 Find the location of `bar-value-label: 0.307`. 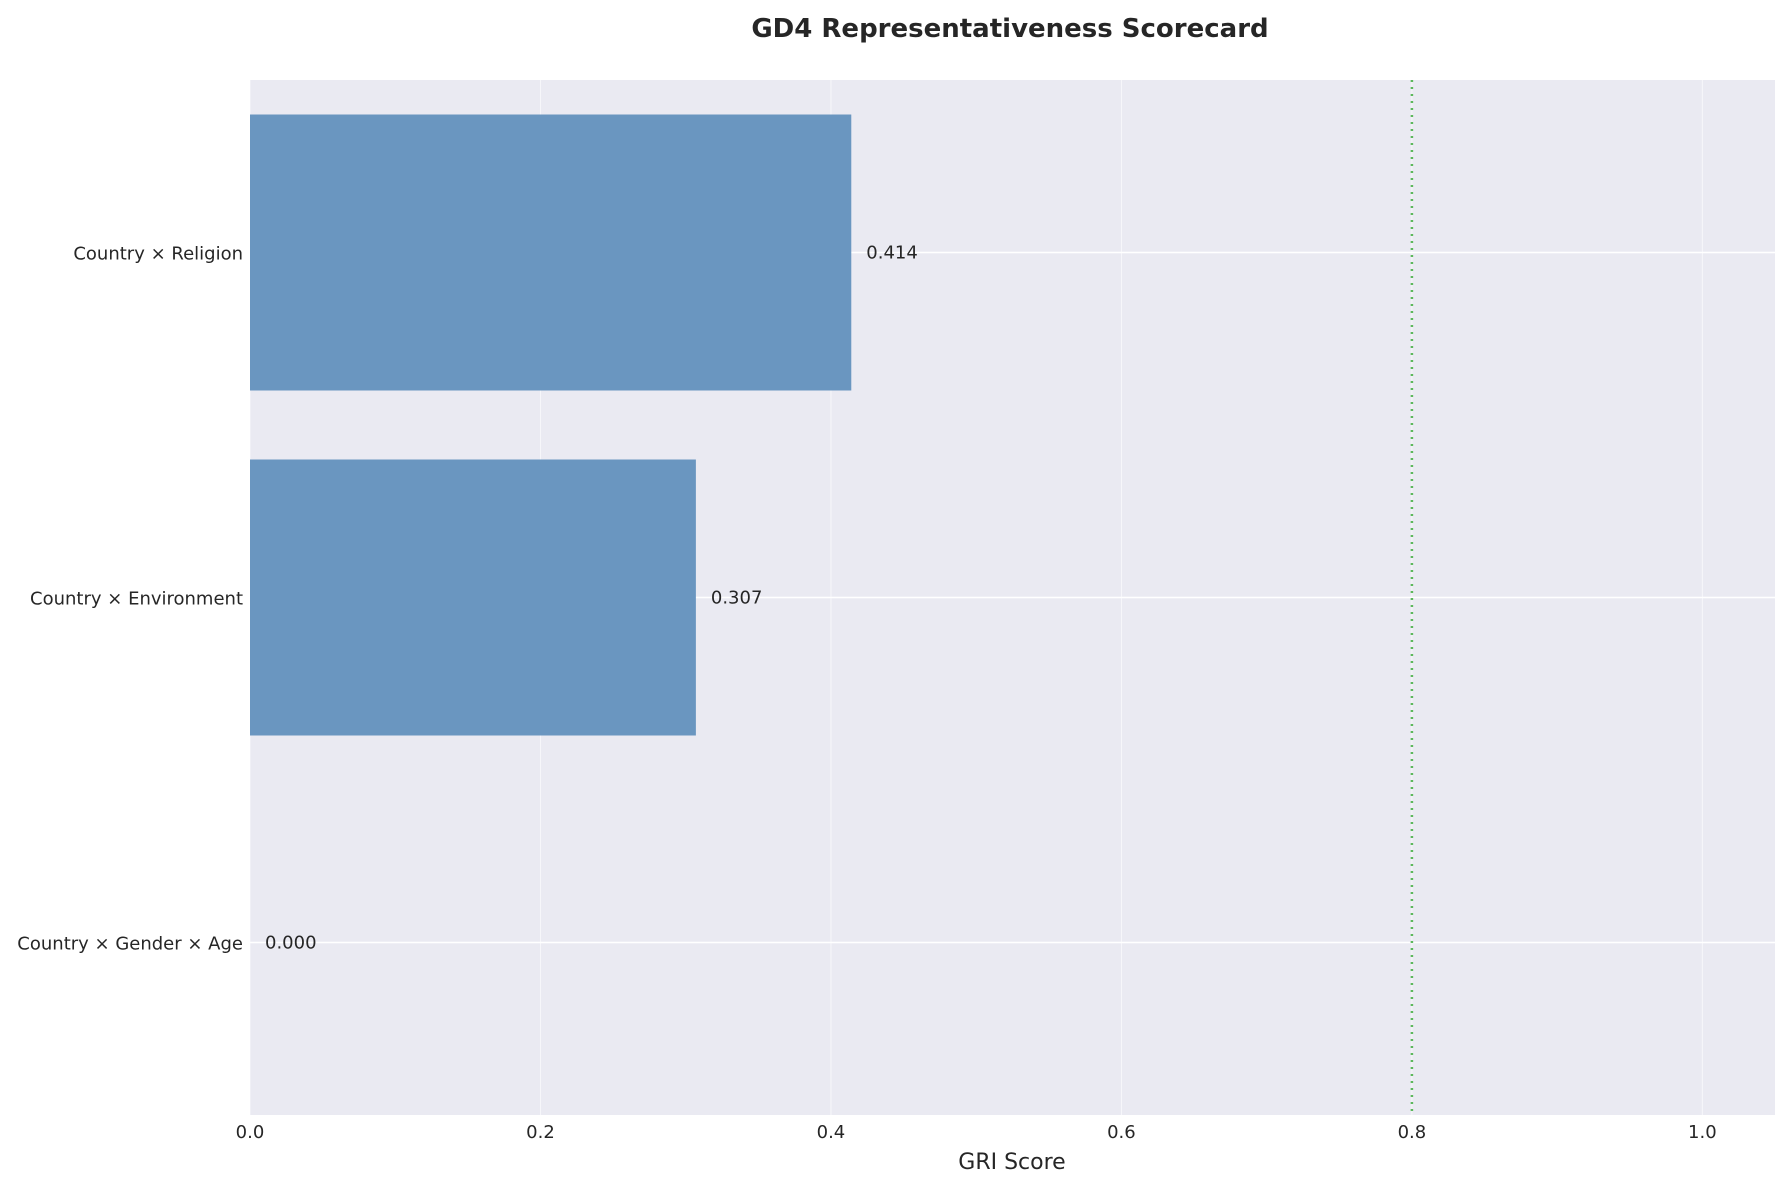

bar-value-label: 0.307 is located at coordinates (737, 598).